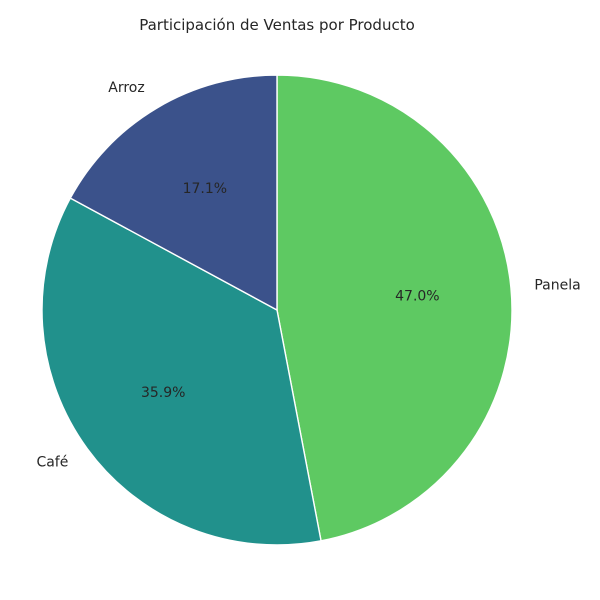  What do you see at coordinates (126, 88) in the screenshot?
I see `slice-label-arroz: Arroz` at bounding box center [126, 88].